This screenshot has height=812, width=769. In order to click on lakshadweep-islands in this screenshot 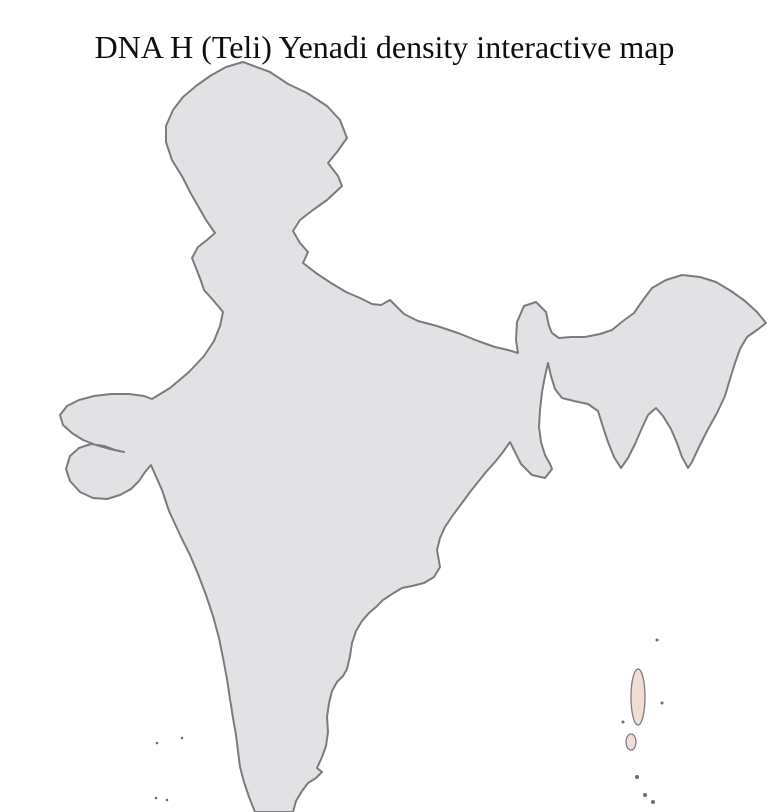, I will do `click(169, 769)`.